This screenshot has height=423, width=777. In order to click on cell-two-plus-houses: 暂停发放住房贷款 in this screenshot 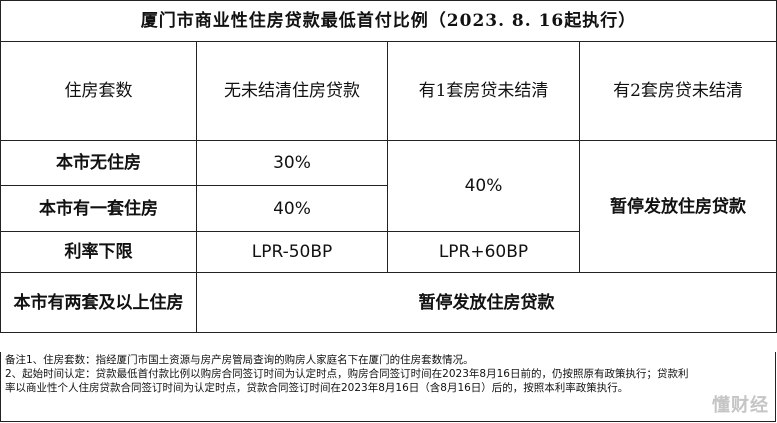, I will do `click(486, 302)`.